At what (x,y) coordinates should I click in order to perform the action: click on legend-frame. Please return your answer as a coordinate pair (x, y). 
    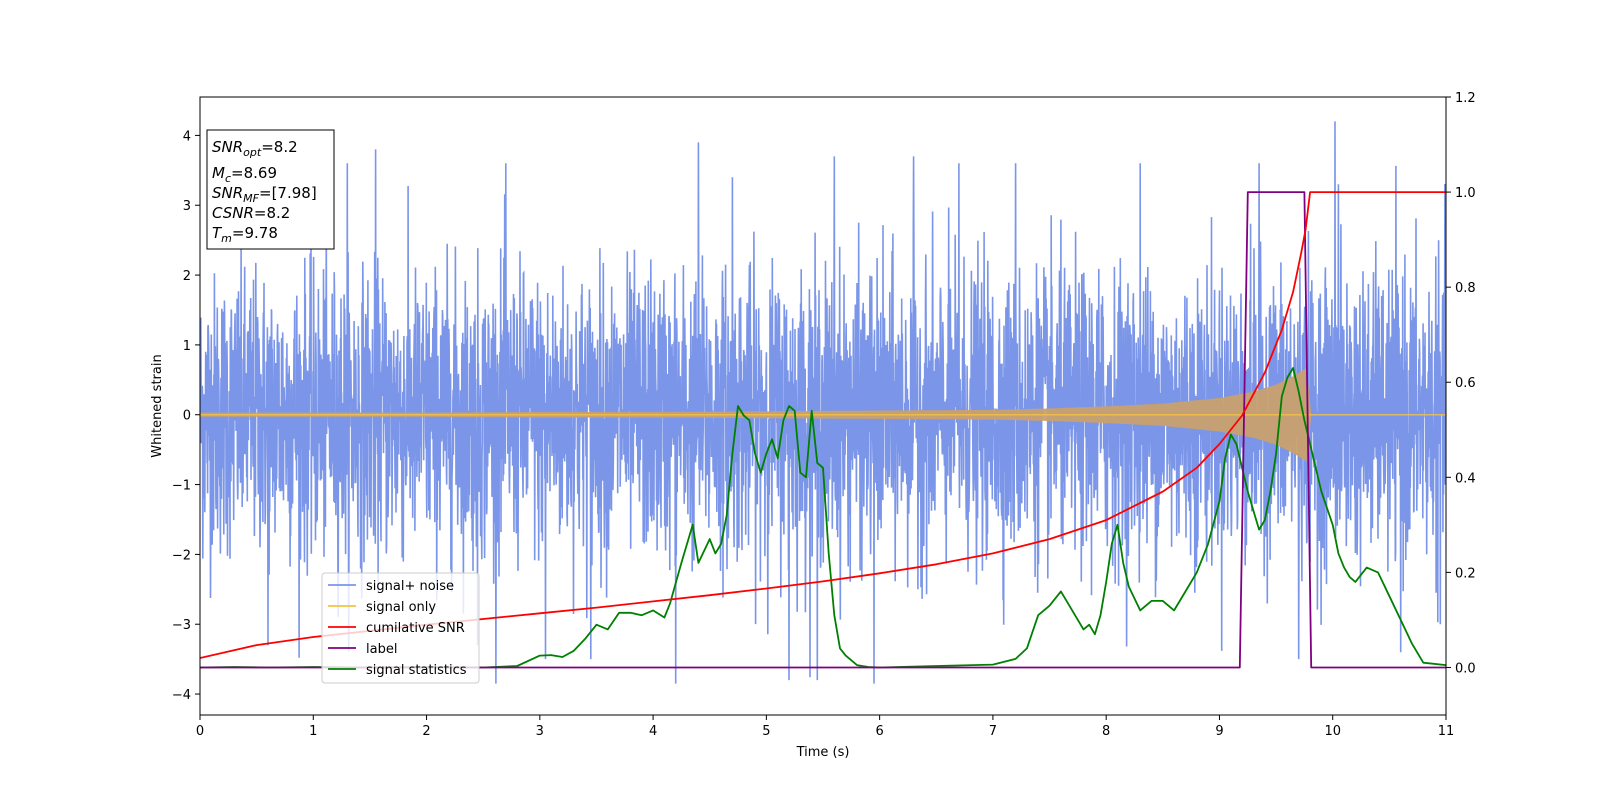
    Looking at the image, I should click on (400, 628).